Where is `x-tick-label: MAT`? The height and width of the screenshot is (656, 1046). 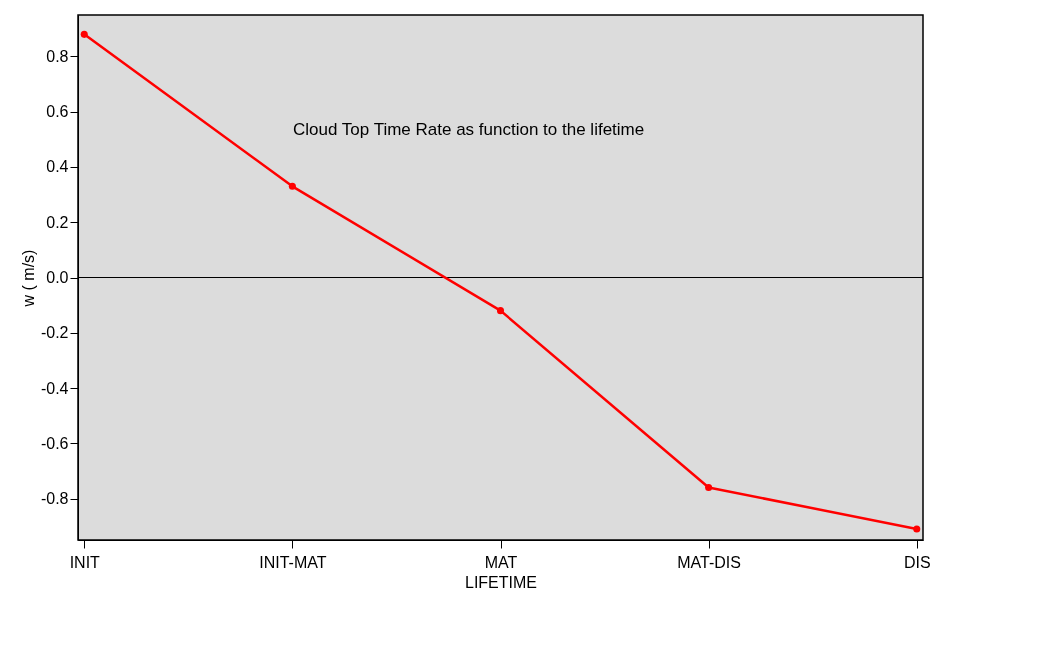 x-tick-label: MAT is located at coordinates (501, 562).